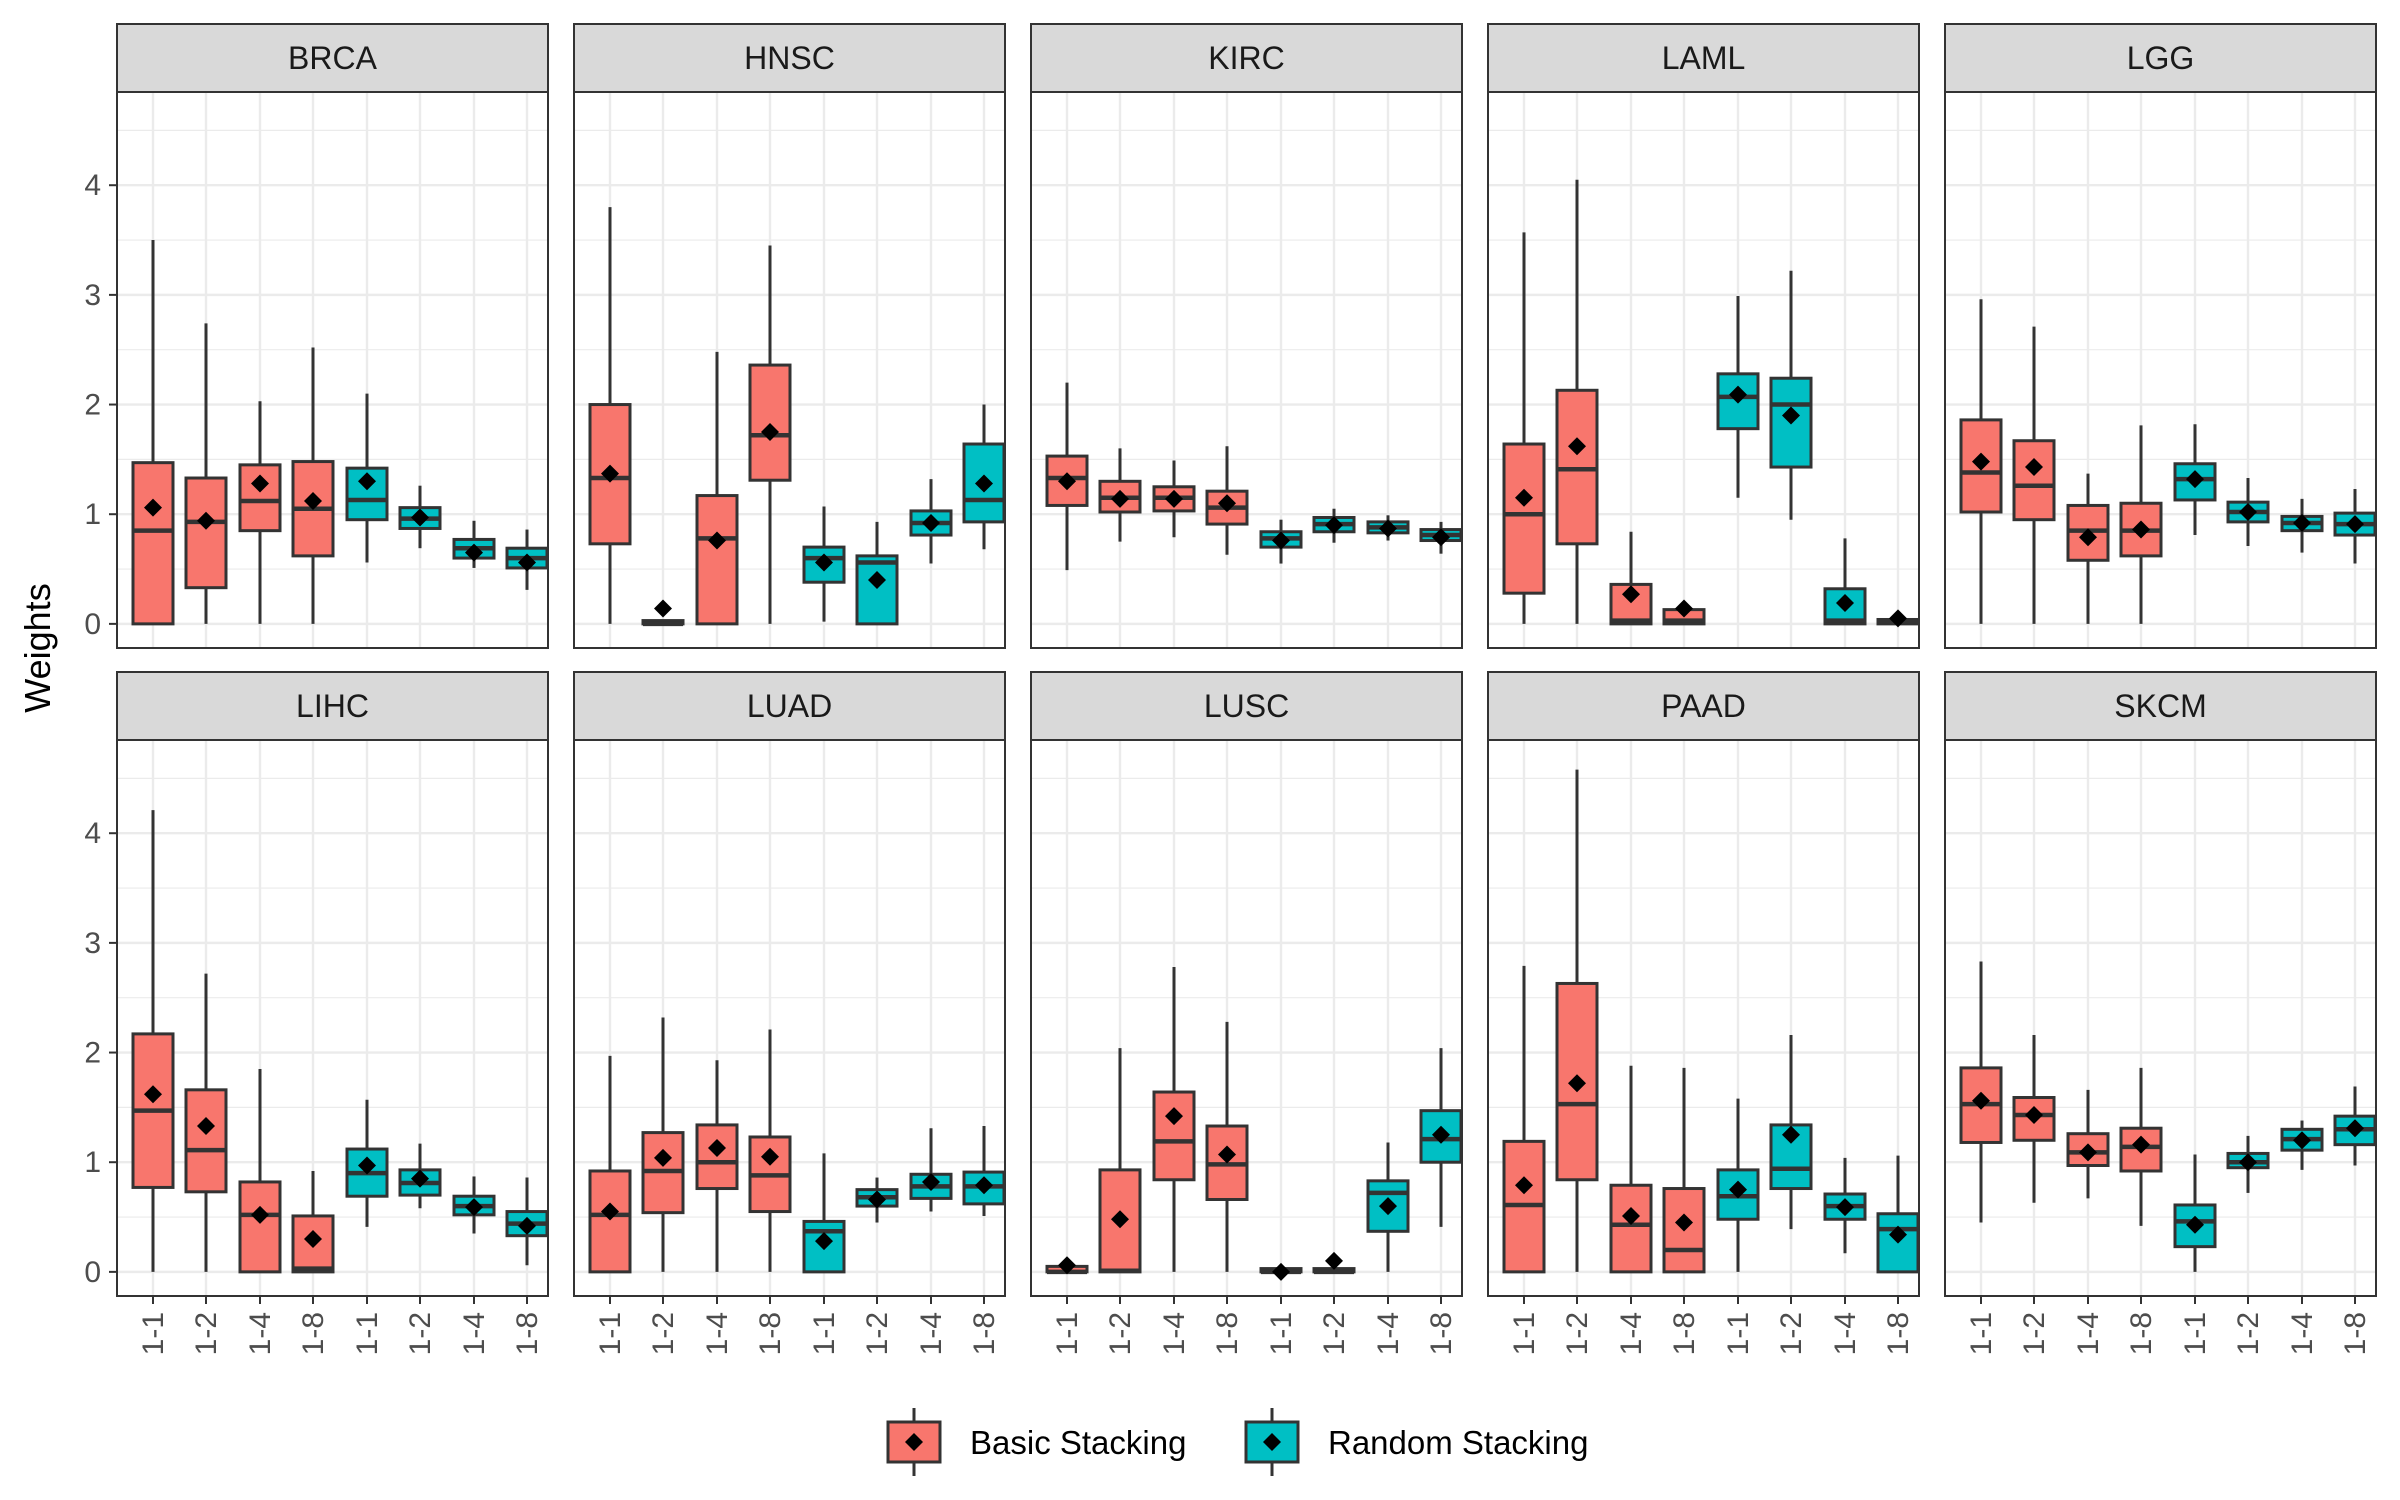  What do you see at coordinates (37, 647) in the screenshot?
I see `y-axis-label: Weights` at bounding box center [37, 647].